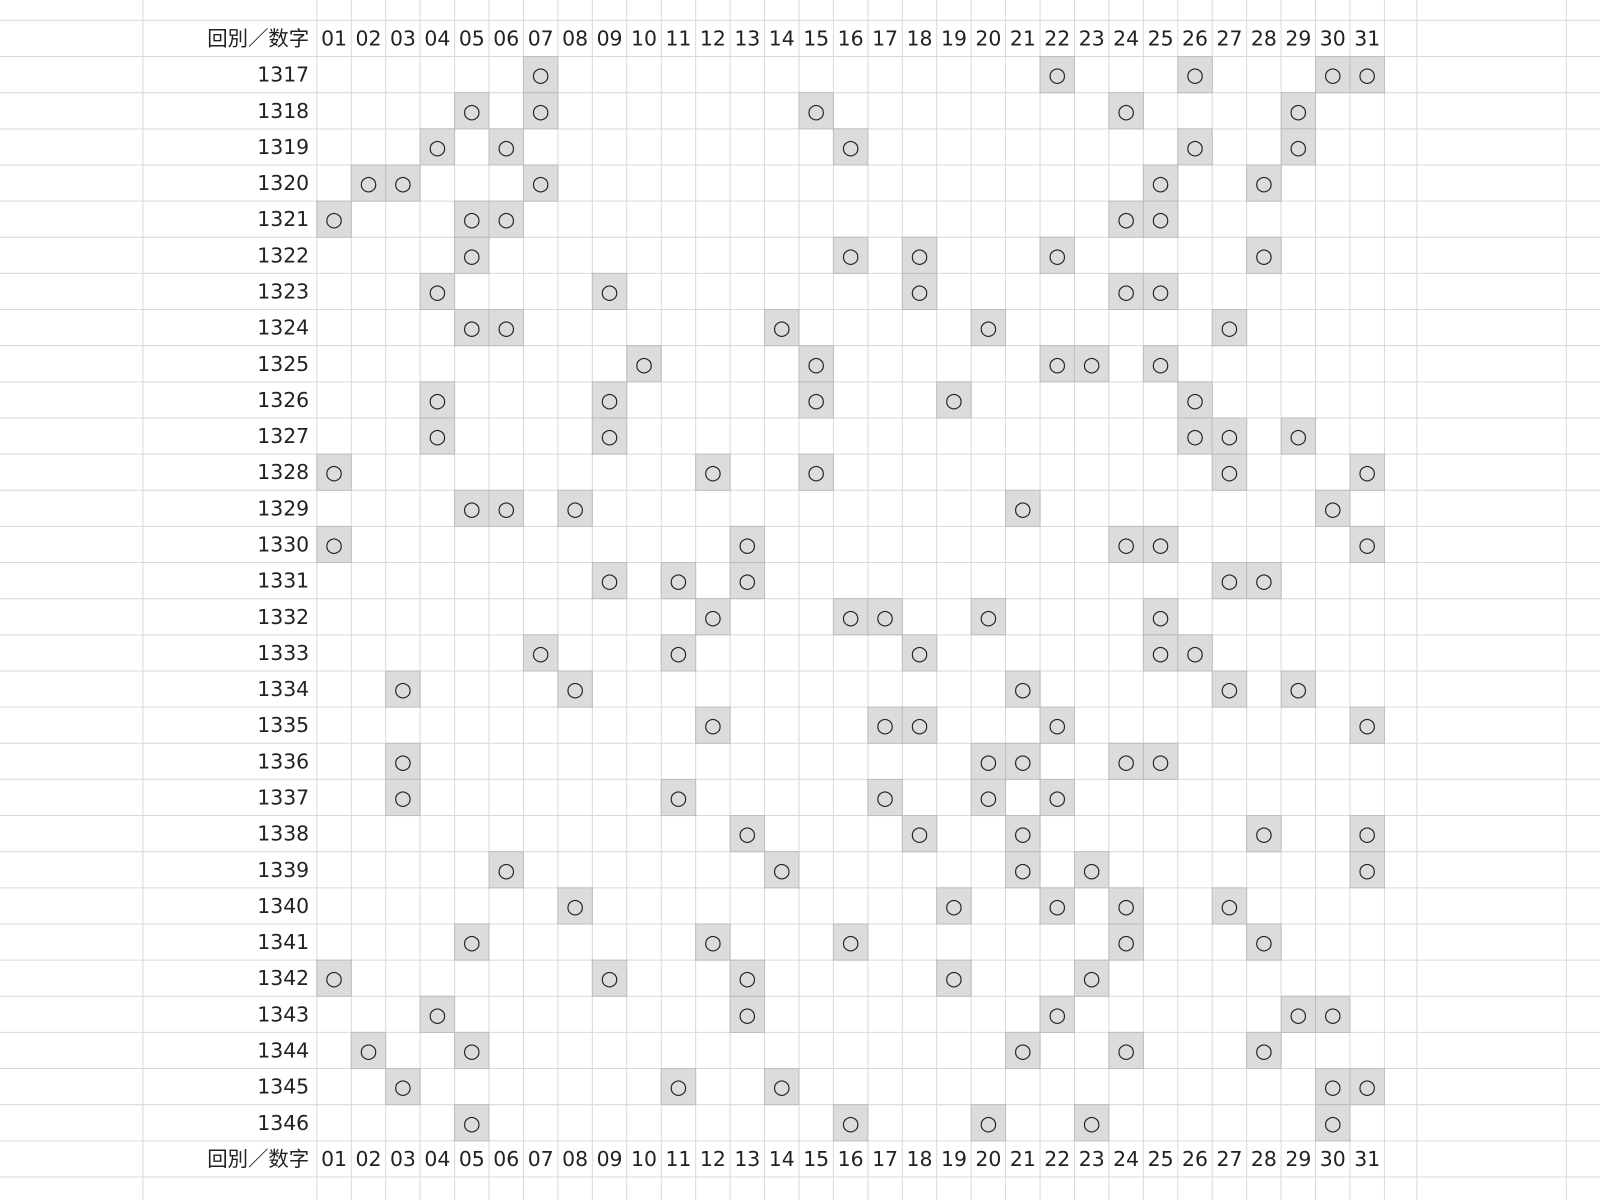 The image size is (1600, 1200). Describe the element at coordinates (885, 38) in the screenshot. I see `column-label: 17` at that location.